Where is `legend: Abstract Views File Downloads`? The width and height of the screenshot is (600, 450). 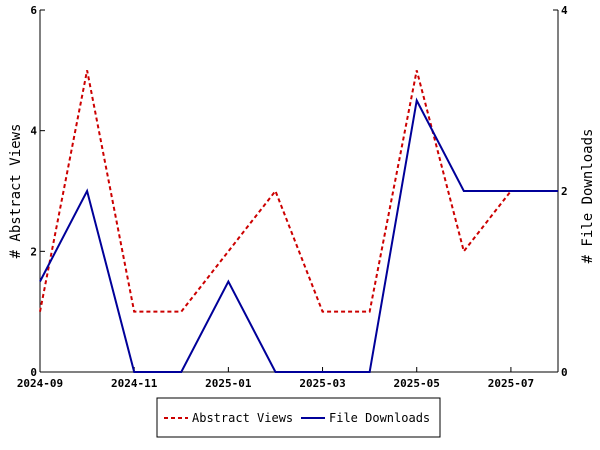
legend: Abstract Views File Downloads is located at coordinates (298, 417).